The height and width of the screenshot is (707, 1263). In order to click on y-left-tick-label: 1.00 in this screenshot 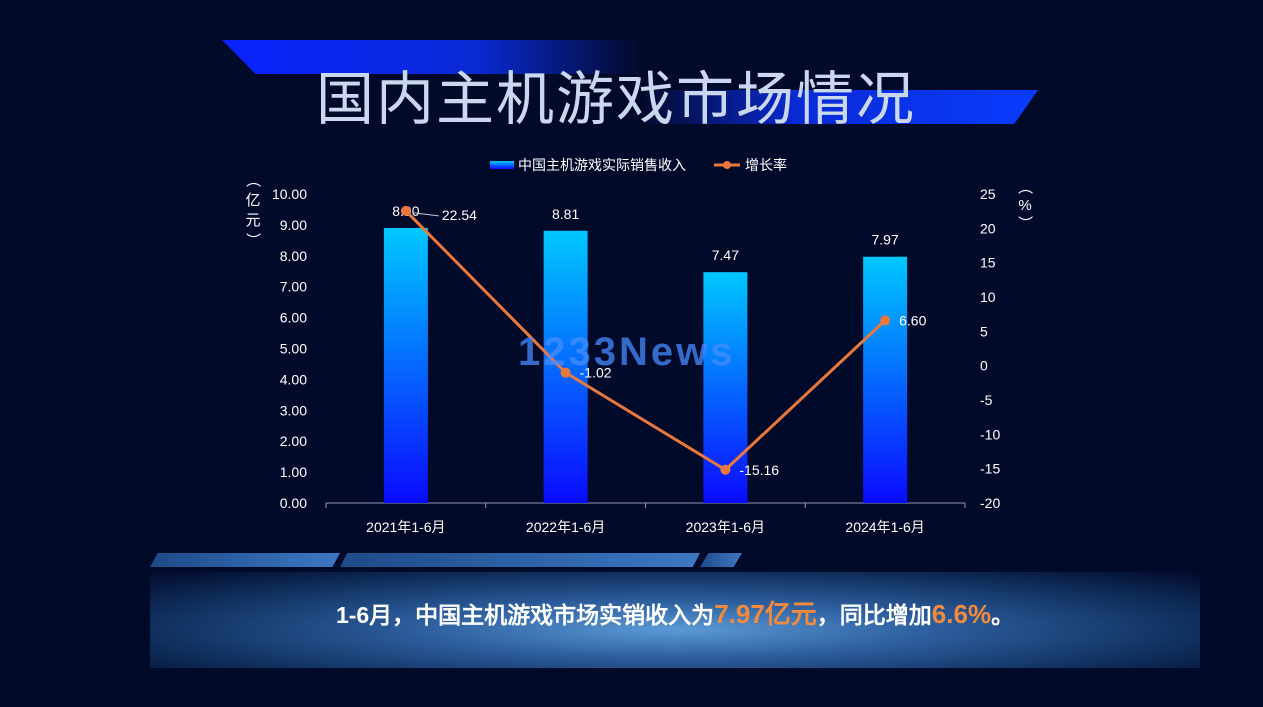, I will do `click(293, 472)`.